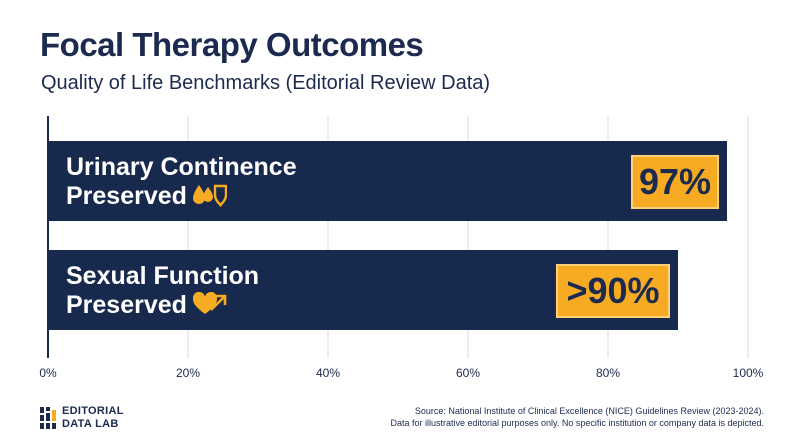 The width and height of the screenshot is (800, 447). Describe the element at coordinates (209, 307) in the screenshot. I see `heart-arrow-icon` at that location.